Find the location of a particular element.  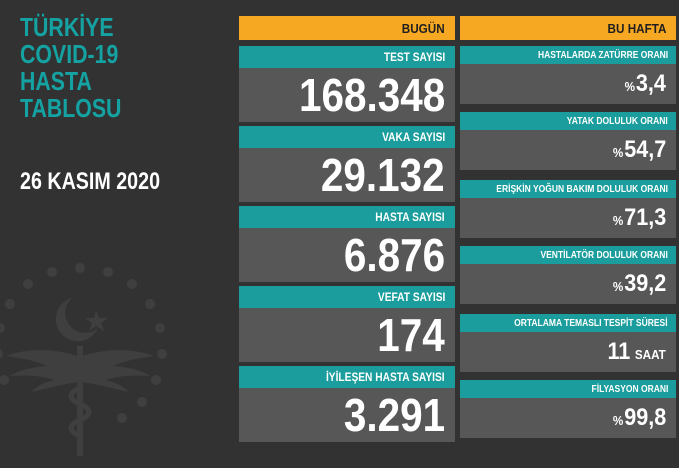

card-value: 168.348 is located at coordinates (347, 95).